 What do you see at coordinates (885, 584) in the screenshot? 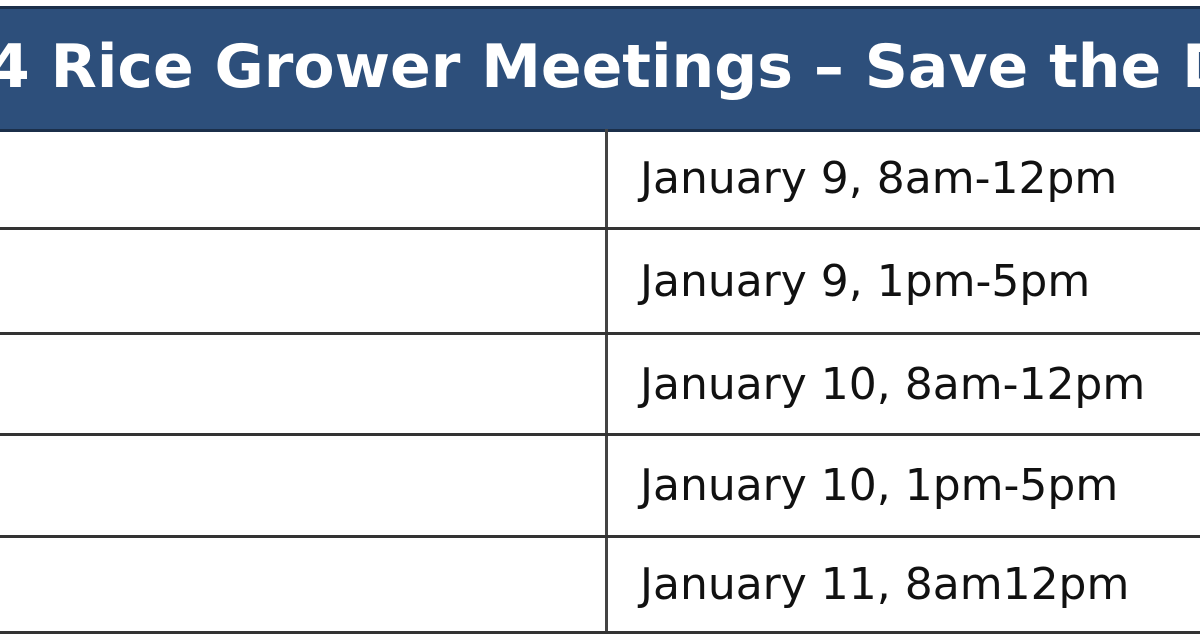
I see `datetime-cell: January 11, 8am12pm` at bounding box center [885, 584].